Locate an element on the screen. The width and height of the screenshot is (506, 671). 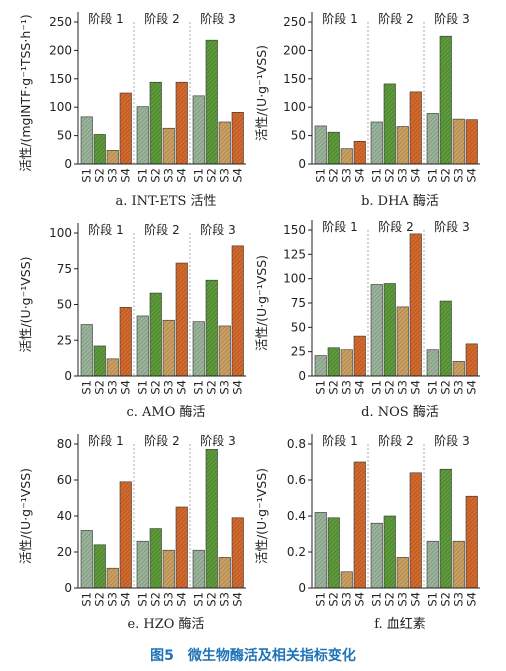
panel-caption: e. HZO 酶活 is located at coordinates (165, 624).